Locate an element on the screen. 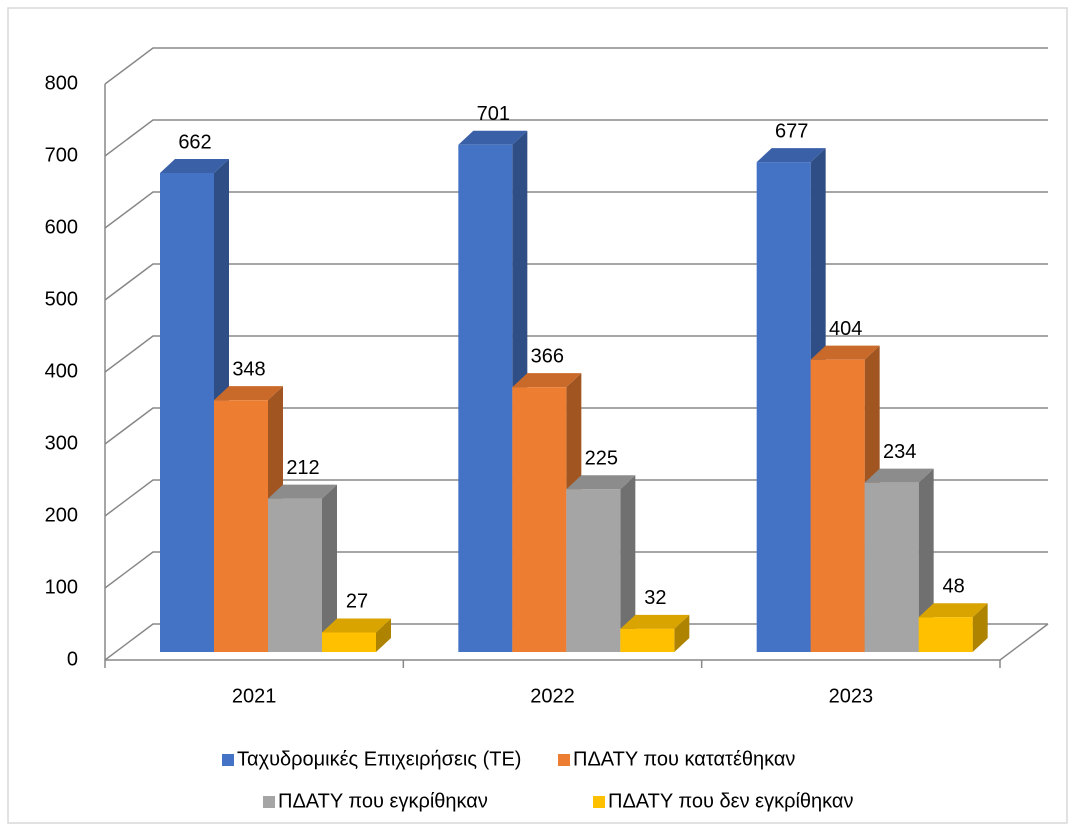 This screenshot has height=832, width=1076. legend-label: Ταχυδρομικές Επιχειρήσεις (ΤΕ) is located at coordinates (379, 759).